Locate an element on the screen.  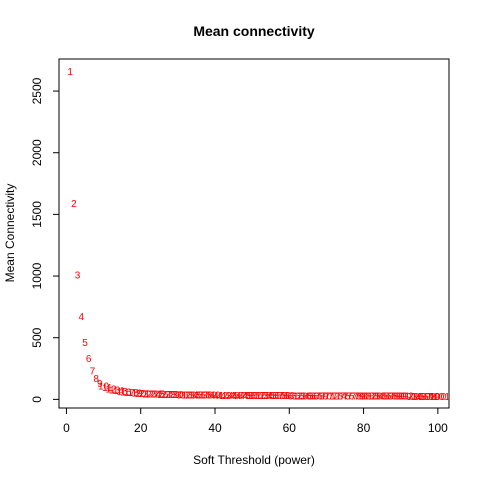
data-point-label: 70 is located at coordinates (327, 396).